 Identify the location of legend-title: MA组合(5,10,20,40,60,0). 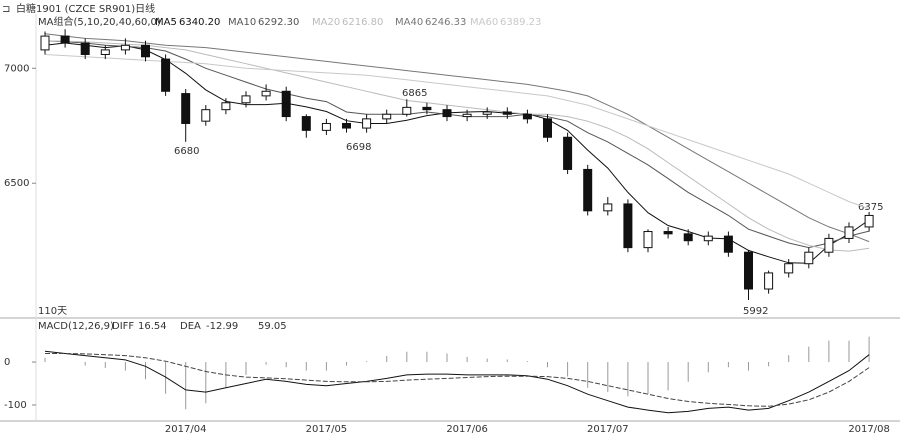
(99, 21).